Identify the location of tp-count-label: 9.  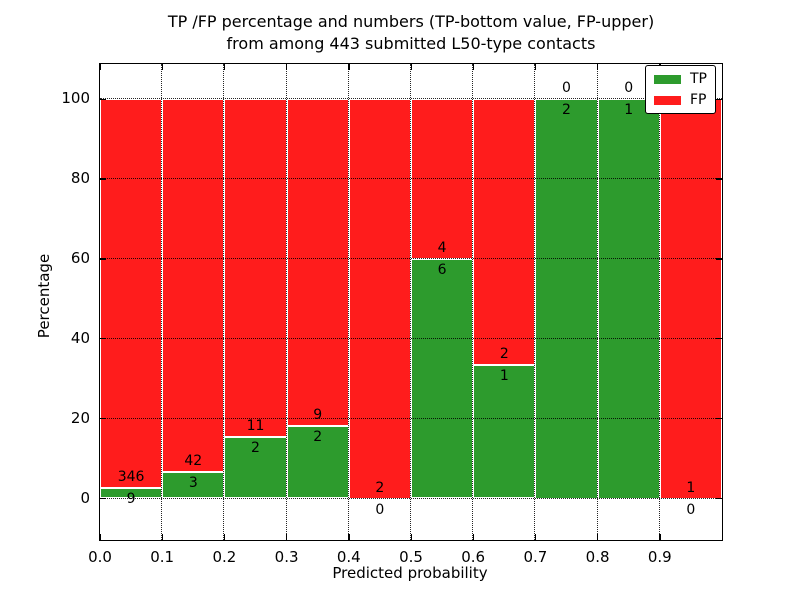
(131, 499).